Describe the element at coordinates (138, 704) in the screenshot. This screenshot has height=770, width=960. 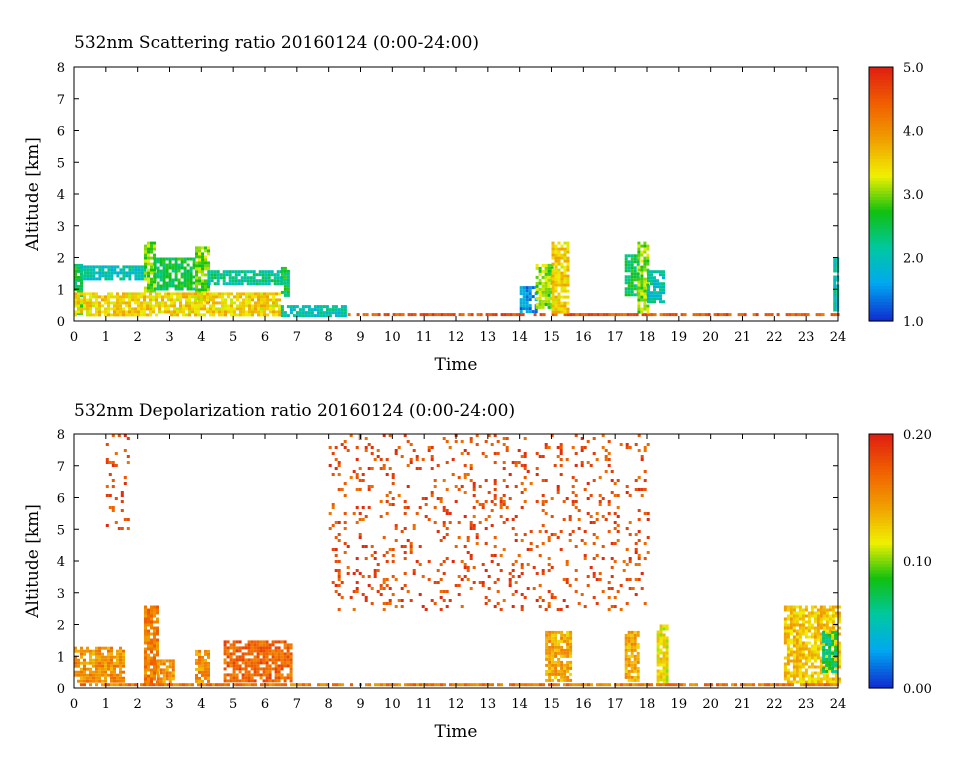
I see `x-tick-label: 2` at that location.